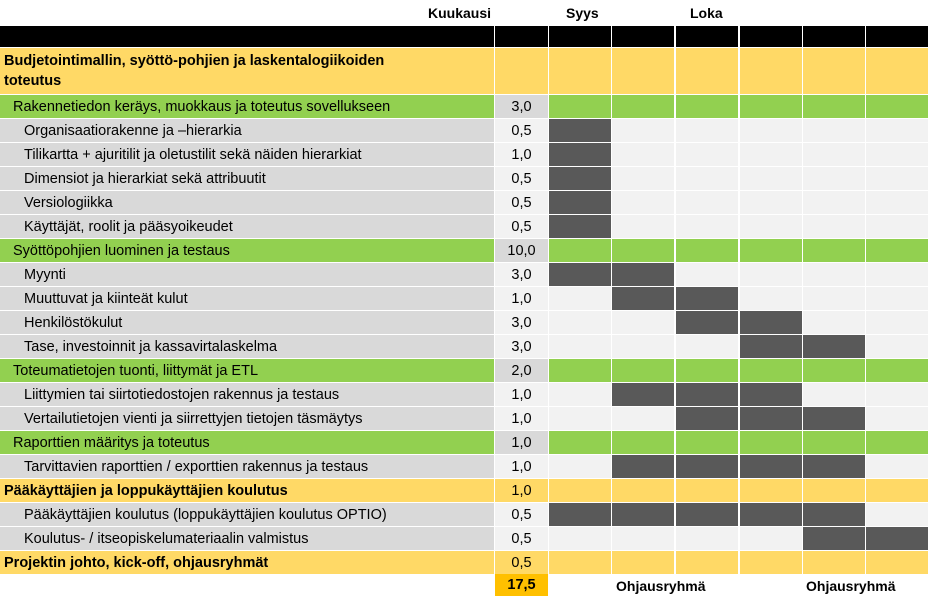 The image size is (929, 598). What do you see at coordinates (521, 36) in the screenshot?
I see `header-days: Pv` at bounding box center [521, 36].